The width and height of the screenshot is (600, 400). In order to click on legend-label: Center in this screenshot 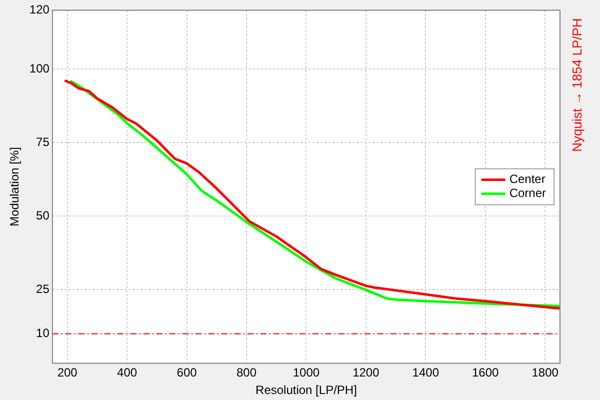, I will do `click(527, 179)`.